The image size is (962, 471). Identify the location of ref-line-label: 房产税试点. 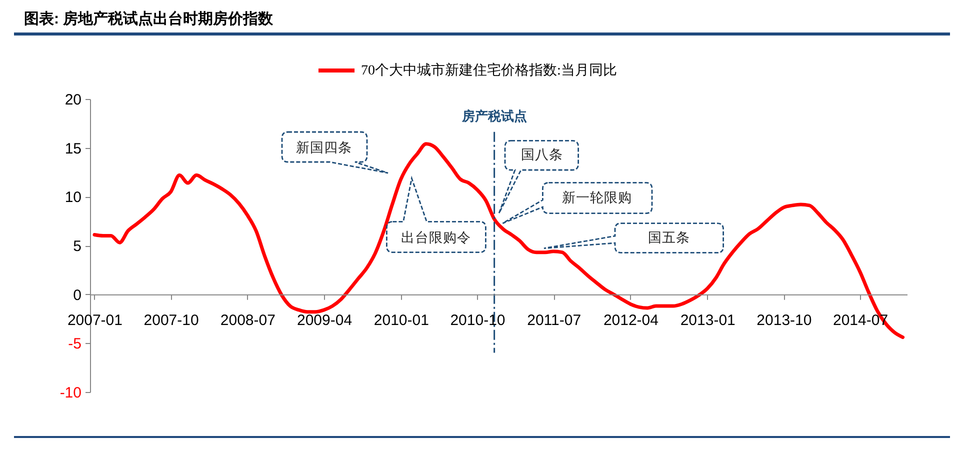
(493, 116).